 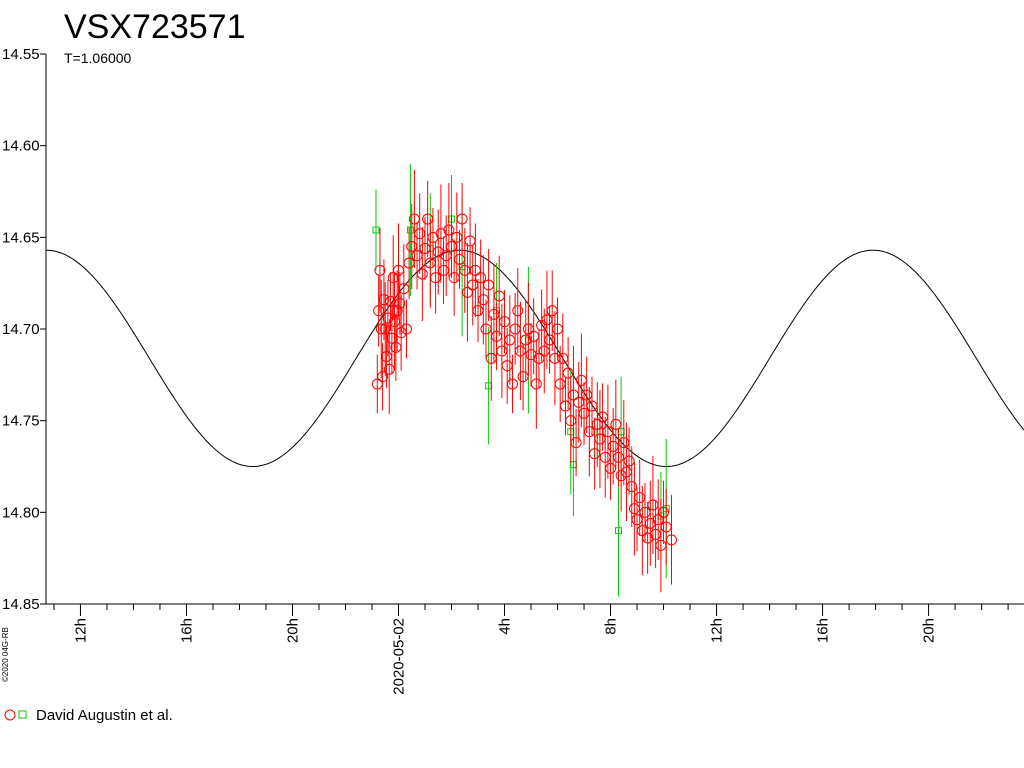 I want to click on x-tick-label: 2020-05-02, so click(x=399, y=656).